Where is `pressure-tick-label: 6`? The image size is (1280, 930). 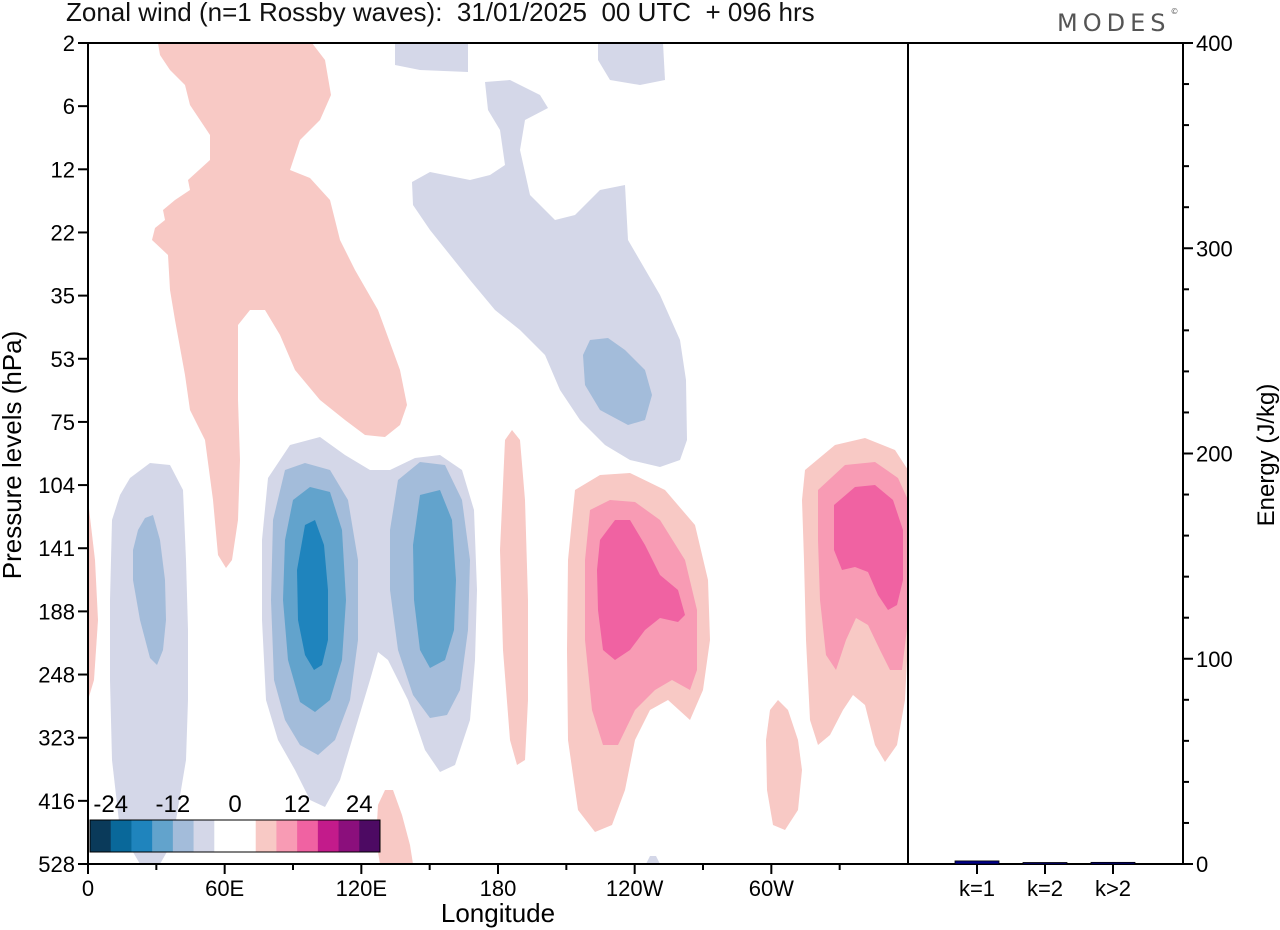
pressure-tick-label: 6 is located at coordinates (69, 106).